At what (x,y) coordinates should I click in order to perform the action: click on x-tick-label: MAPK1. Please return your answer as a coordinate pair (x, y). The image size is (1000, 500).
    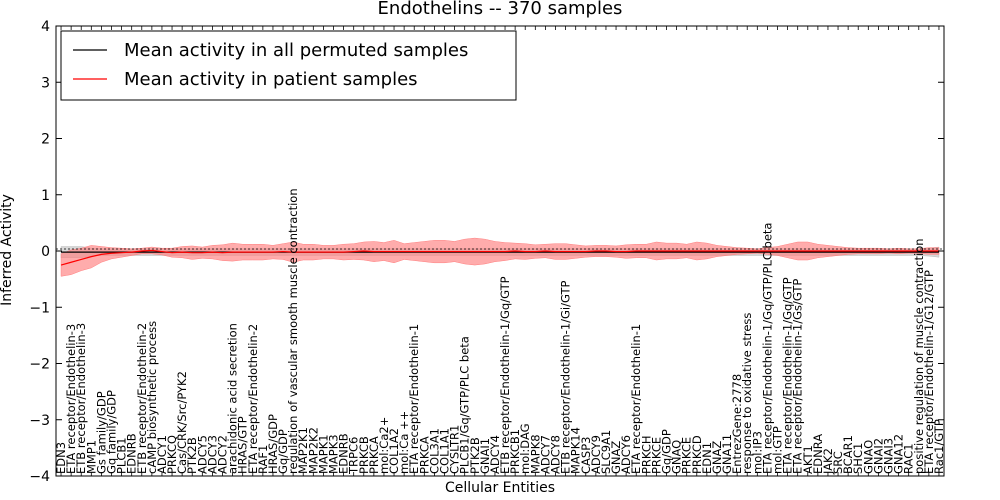
    Looking at the image, I should click on (323, 454).